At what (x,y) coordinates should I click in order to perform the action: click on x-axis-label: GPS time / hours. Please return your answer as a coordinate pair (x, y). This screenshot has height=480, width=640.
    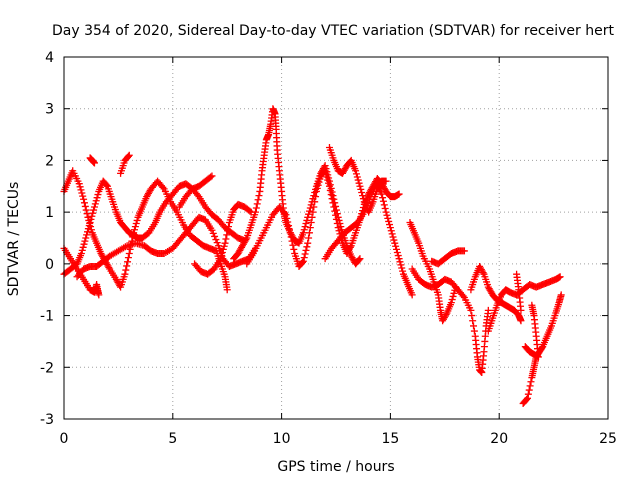
    Looking at the image, I should click on (335, 467).